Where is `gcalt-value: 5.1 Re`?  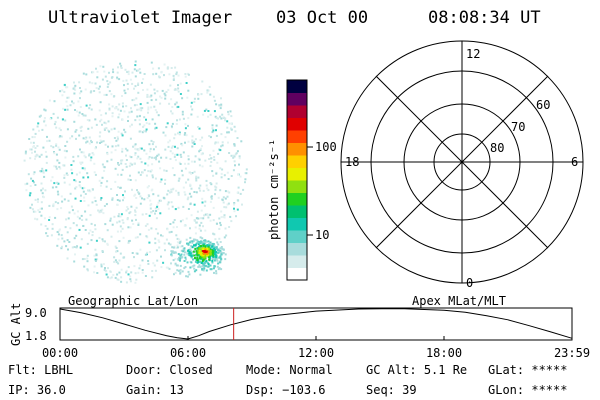
gcalt-value: 5.1 Re is located at coordinates (445, 370).